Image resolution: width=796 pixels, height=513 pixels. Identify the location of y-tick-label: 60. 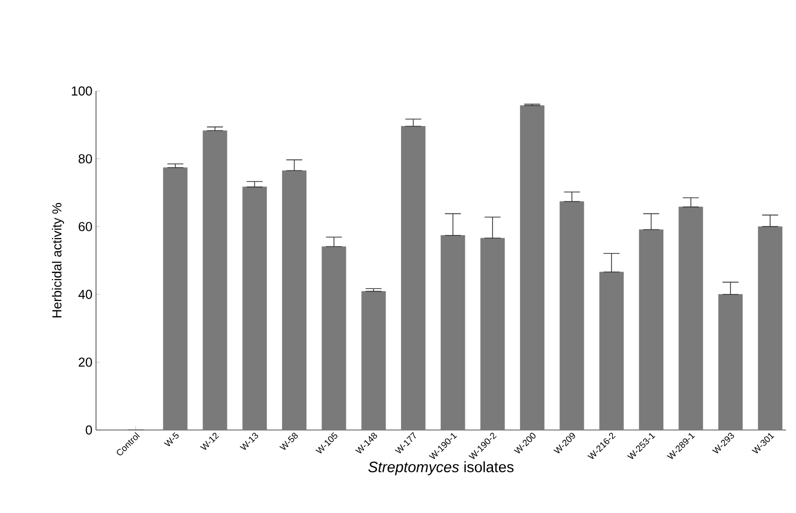
(85, 227).